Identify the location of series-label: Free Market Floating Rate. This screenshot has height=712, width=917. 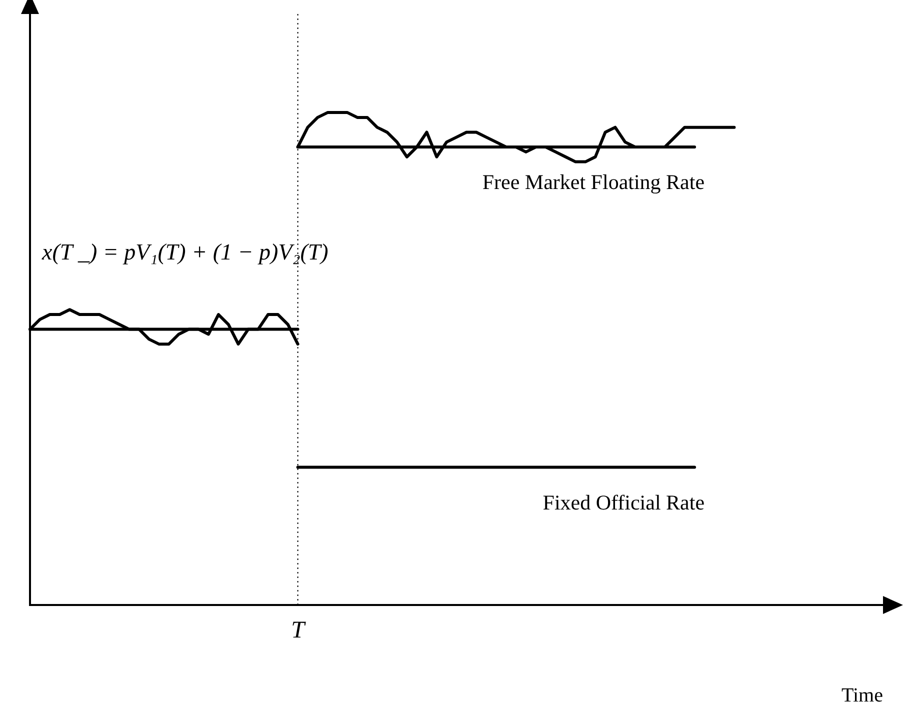
(593, 182).